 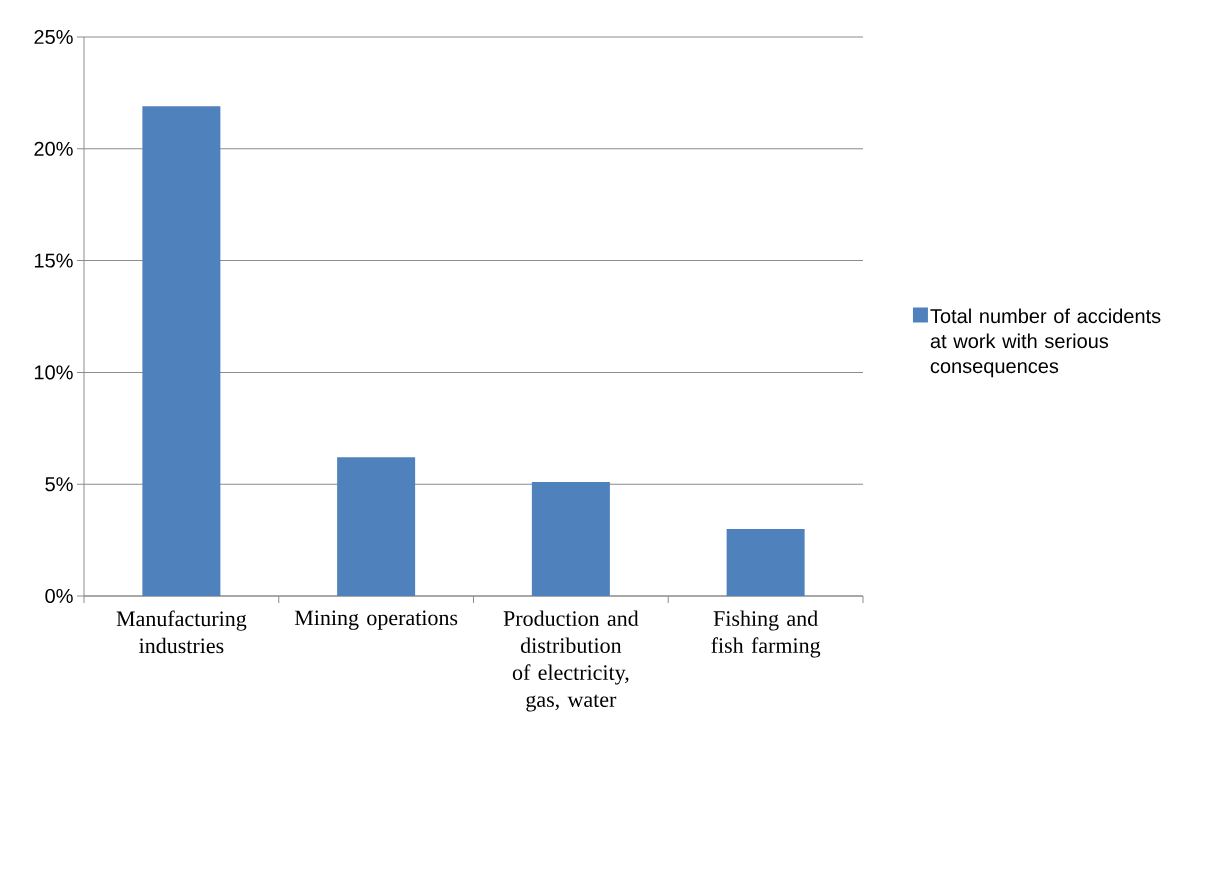 I want to click on y-tick-label: 20%, so click(x=53, y=148).